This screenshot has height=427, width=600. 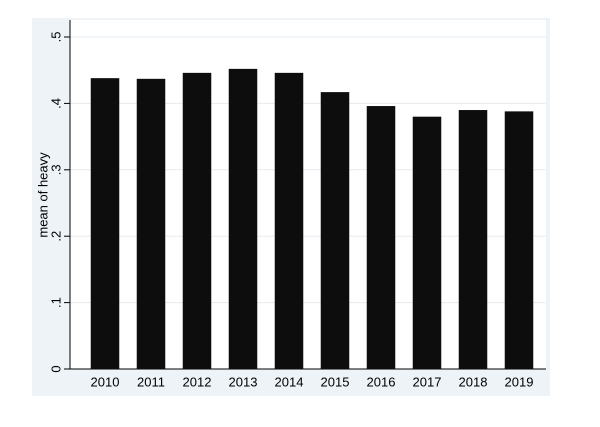 What do you see at coordinates (55, 37) in the screenshot?
I see `y-tick-label: .5` at bounding box center [55, 37].